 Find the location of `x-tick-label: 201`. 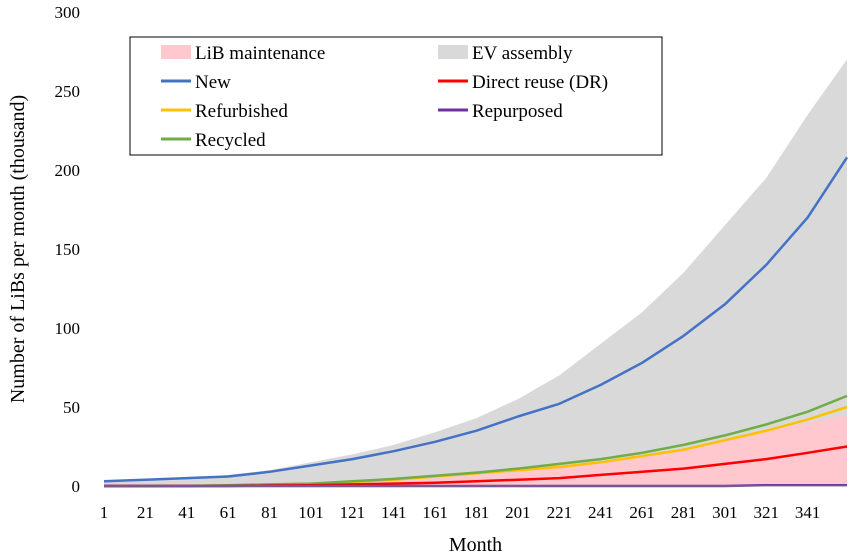

x-tick-label: 201 is located at coordinates (518, 512).